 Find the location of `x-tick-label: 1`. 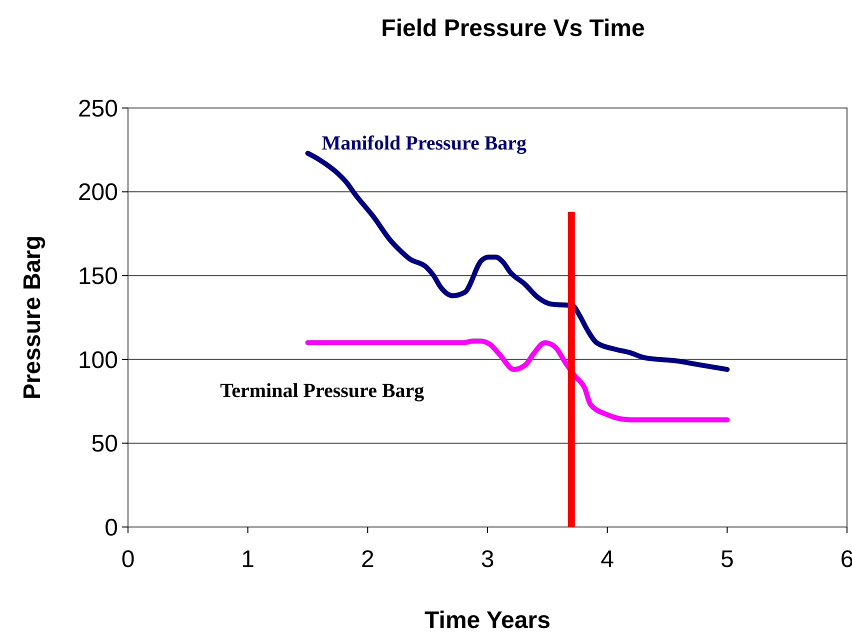

x-tick-label: 1 is located at coordinates (248, 559).